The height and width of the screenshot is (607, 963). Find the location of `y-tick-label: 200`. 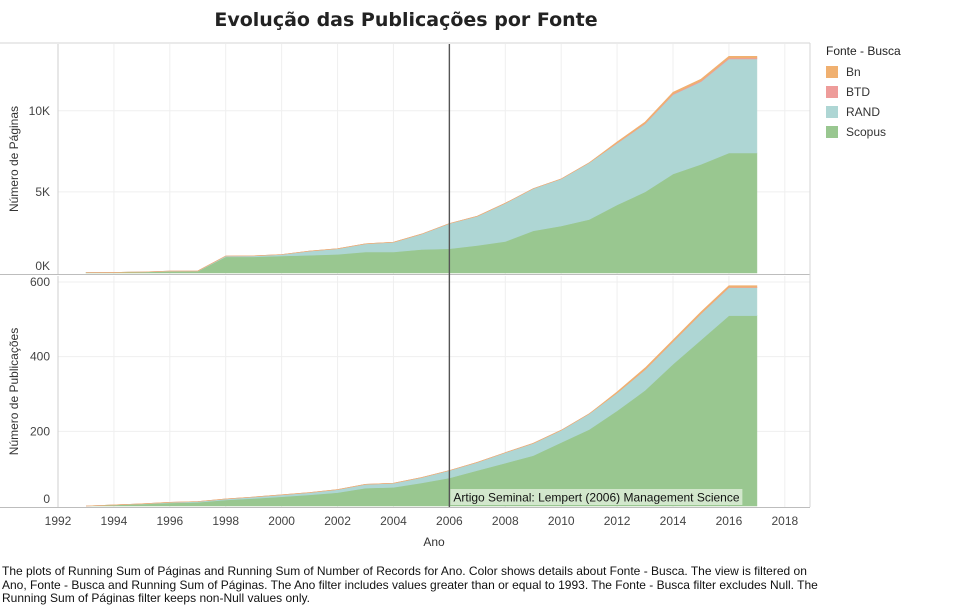

y-tick-label: 200 is located at coordinates (40, 431).